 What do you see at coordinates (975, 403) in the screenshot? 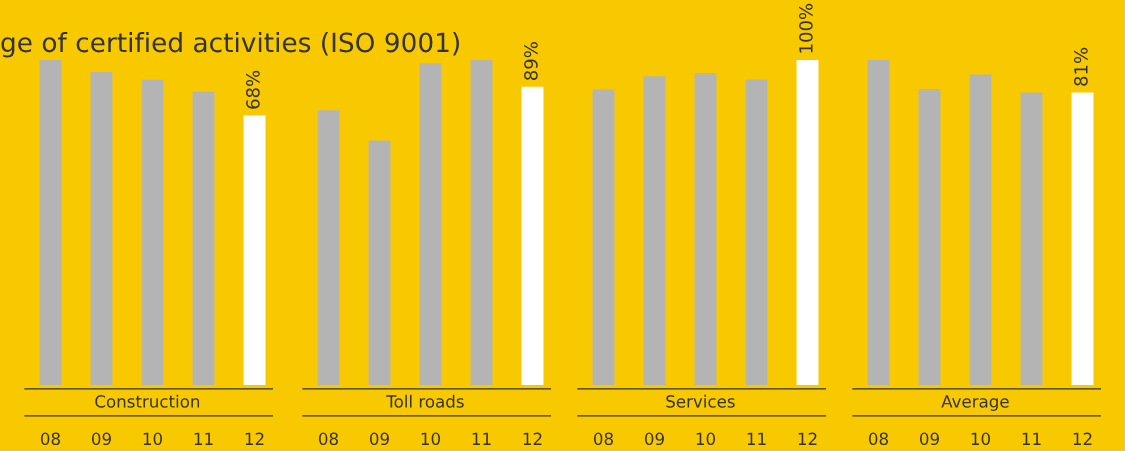
I see `x-axis-title: Average` at bounding box center [975, 403].